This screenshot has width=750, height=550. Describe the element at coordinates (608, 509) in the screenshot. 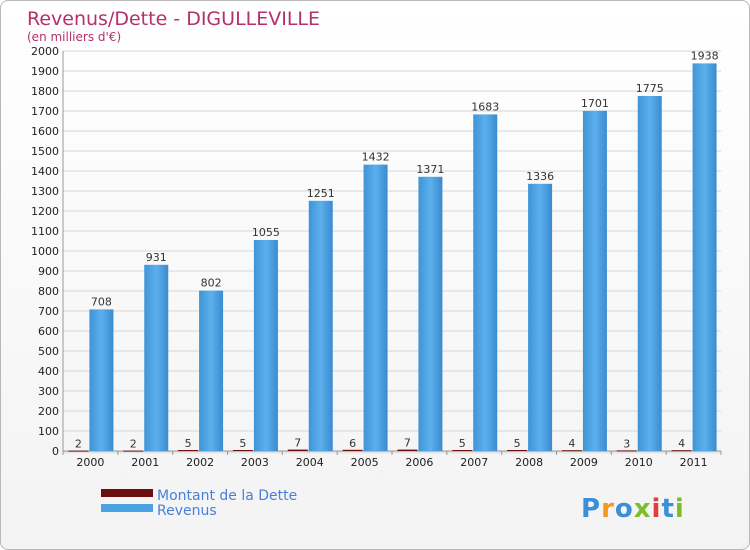

I see `logo-letter: r` at that location.